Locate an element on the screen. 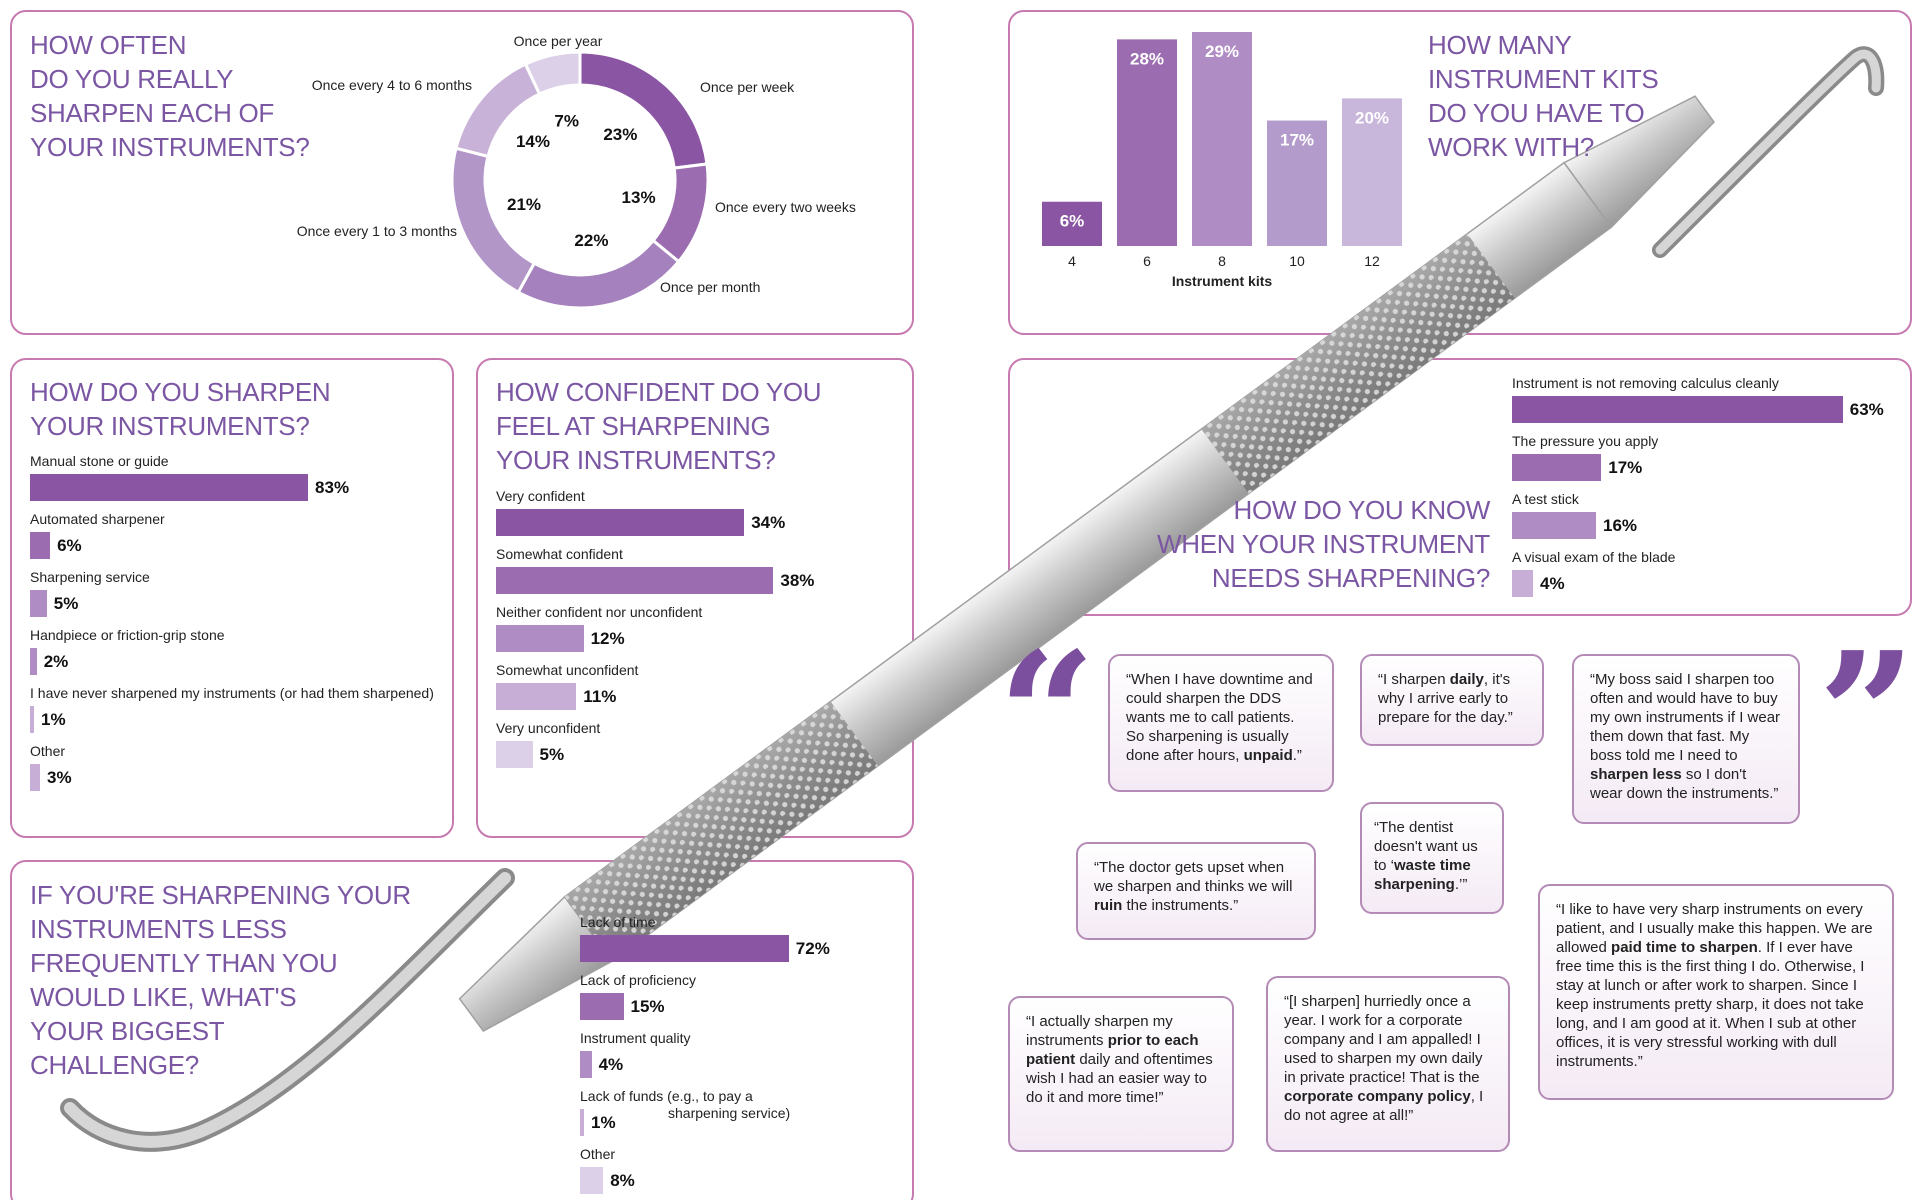 Image resolution: width=1920 pixels, height=1200 pixels. bar-label: Automated sharpener is located at coordinates (97, 519).